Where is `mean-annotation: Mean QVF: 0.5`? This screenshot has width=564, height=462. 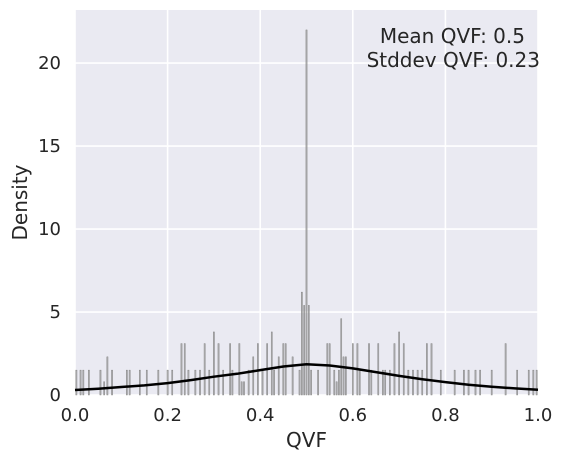
mean-annotation: Mean QVF: 0.5 is located at coordinates (452, 36).